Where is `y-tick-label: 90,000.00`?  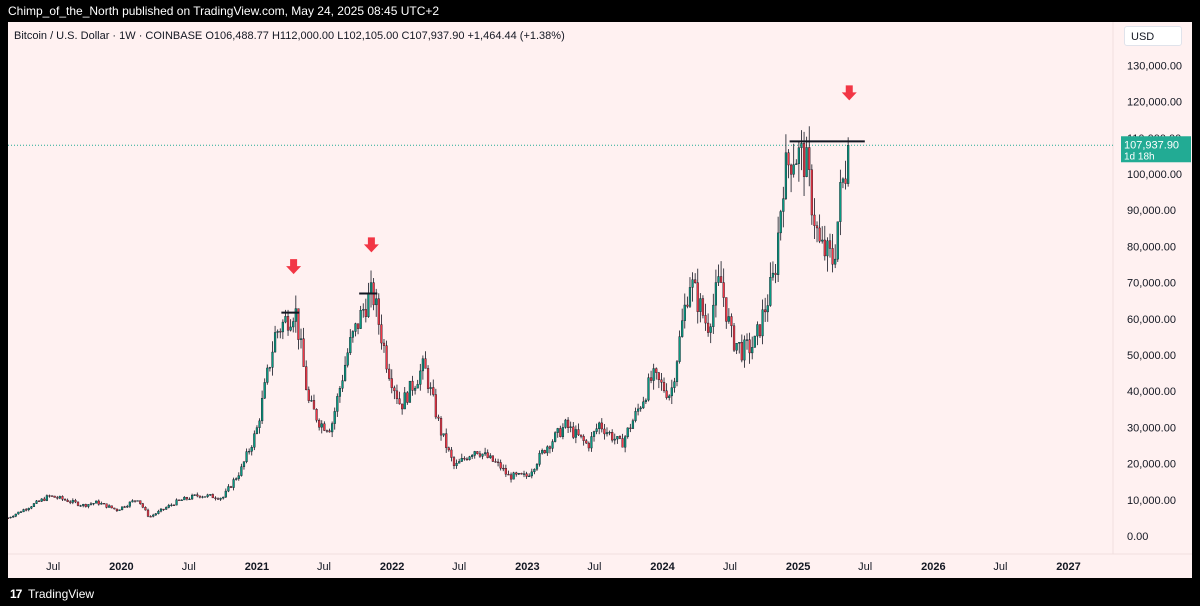 y-tick-label: 90,000.00 is located at coordinates (1151, 211).